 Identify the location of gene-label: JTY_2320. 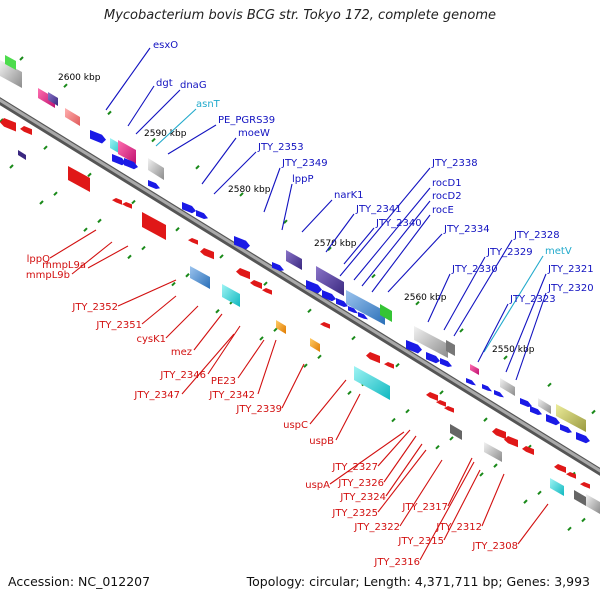
(570, 288).